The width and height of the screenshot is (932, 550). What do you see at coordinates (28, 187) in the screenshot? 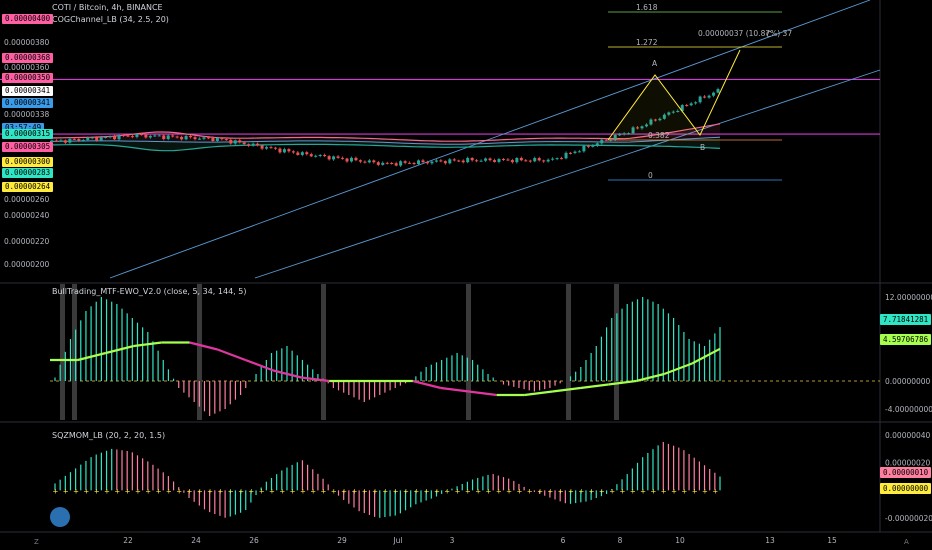
I see `price-tag: 0.00000264` at bounding box center [28, 187].